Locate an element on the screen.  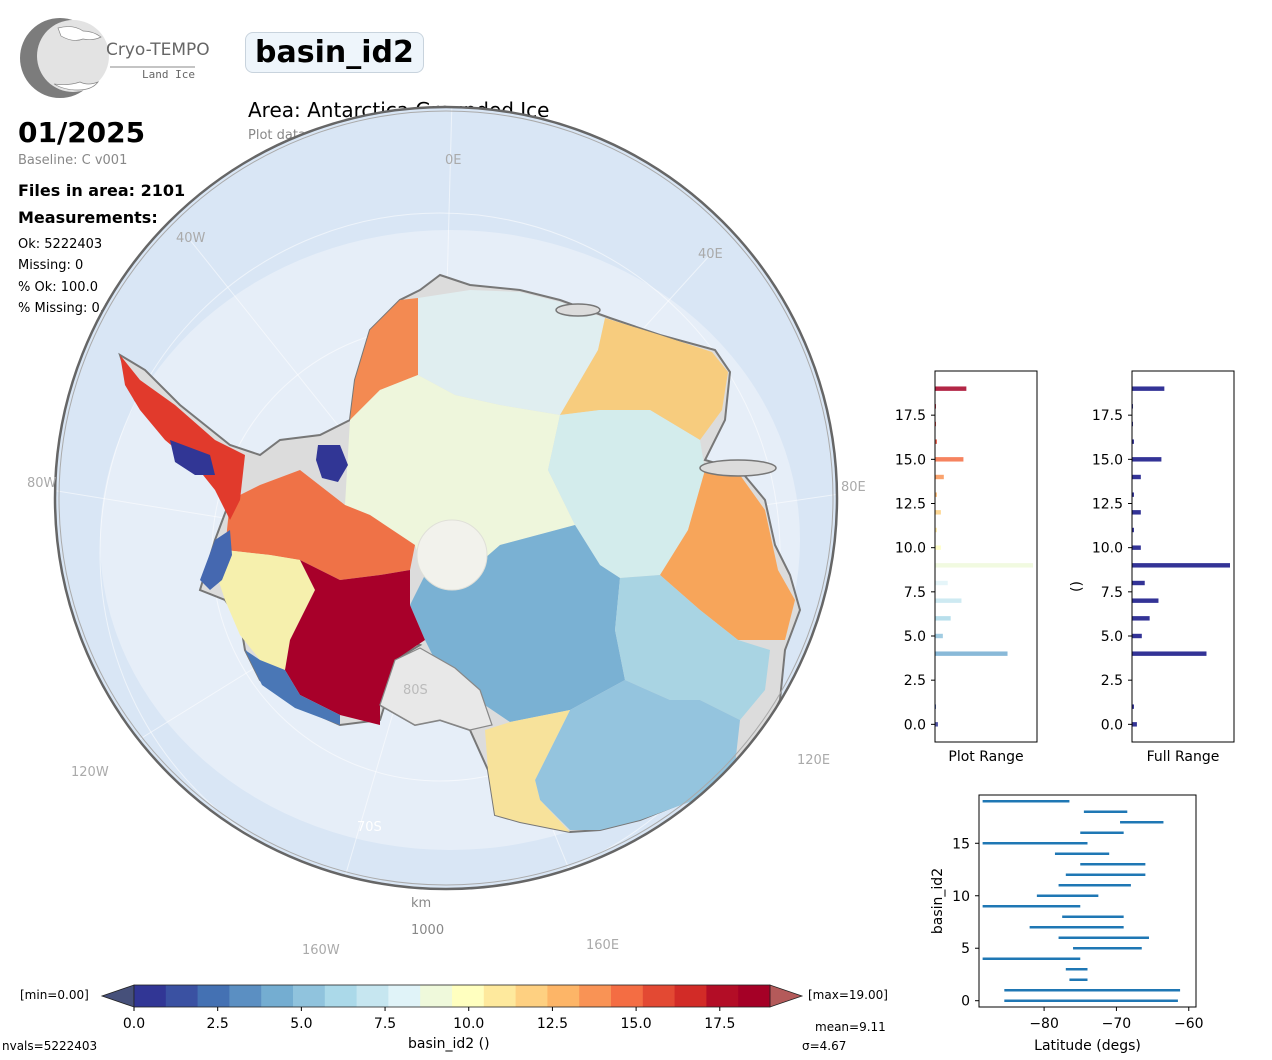
range-xtick-label: −70 is located at coordinates (1117, 1024).